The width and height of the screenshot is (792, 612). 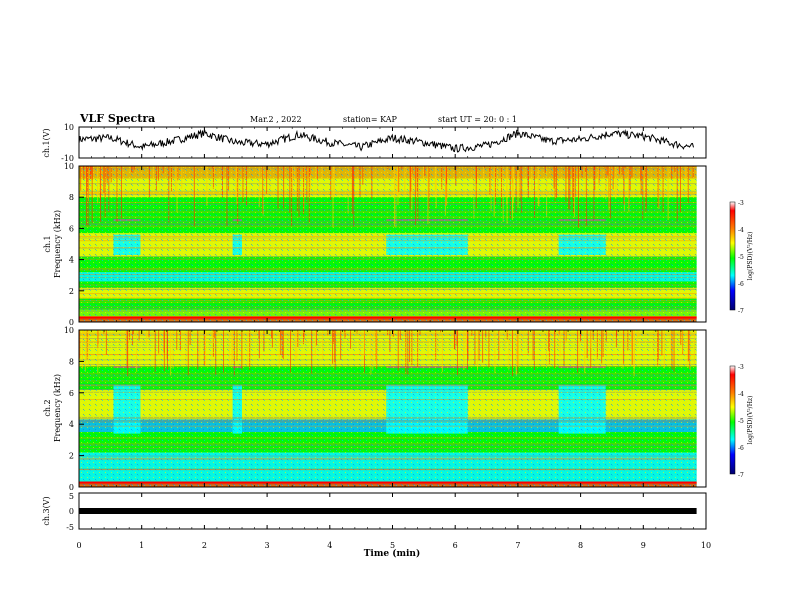 I want to click on x-tick-label: 8, so click(x=580, y=545).